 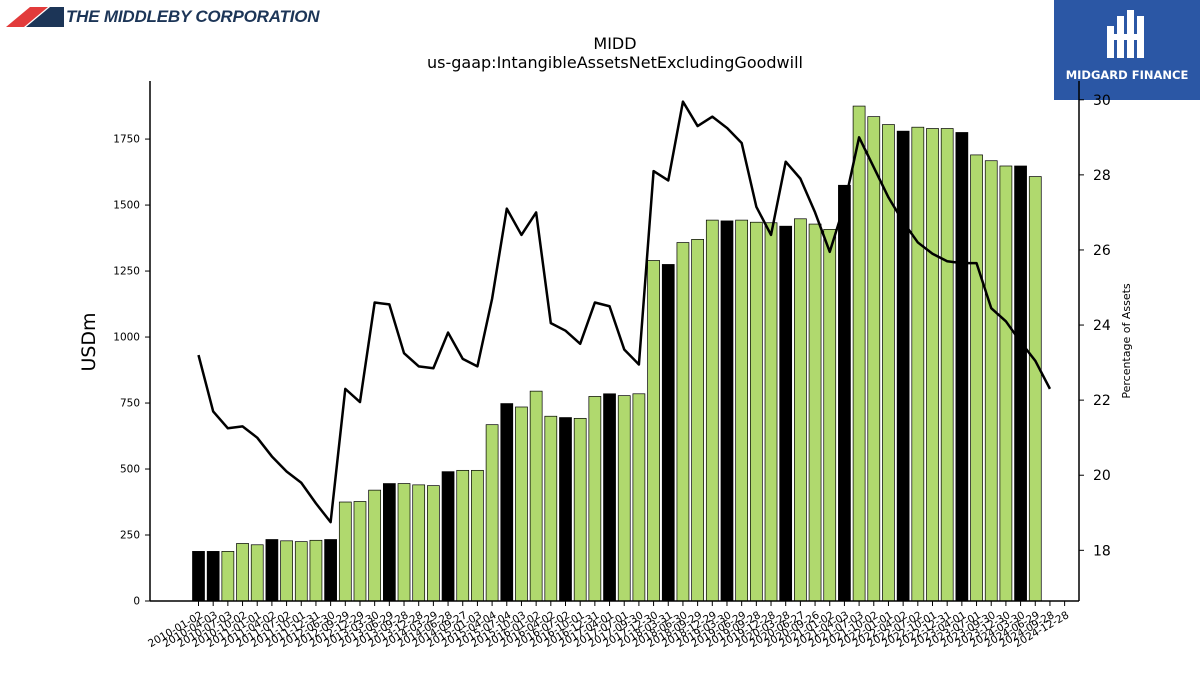 I want to click on y2-tick-label: 26, so click(x=1102, y=251).